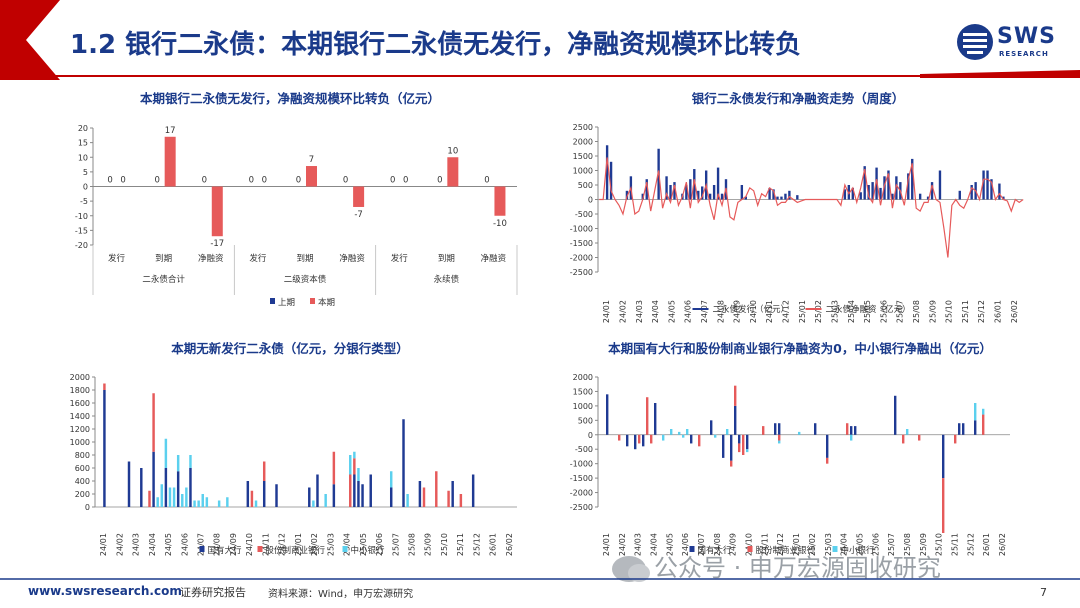  Describe the element at coordinates (581, 258) in the screenshot. I see `y-tick-label: -2000` at that location.